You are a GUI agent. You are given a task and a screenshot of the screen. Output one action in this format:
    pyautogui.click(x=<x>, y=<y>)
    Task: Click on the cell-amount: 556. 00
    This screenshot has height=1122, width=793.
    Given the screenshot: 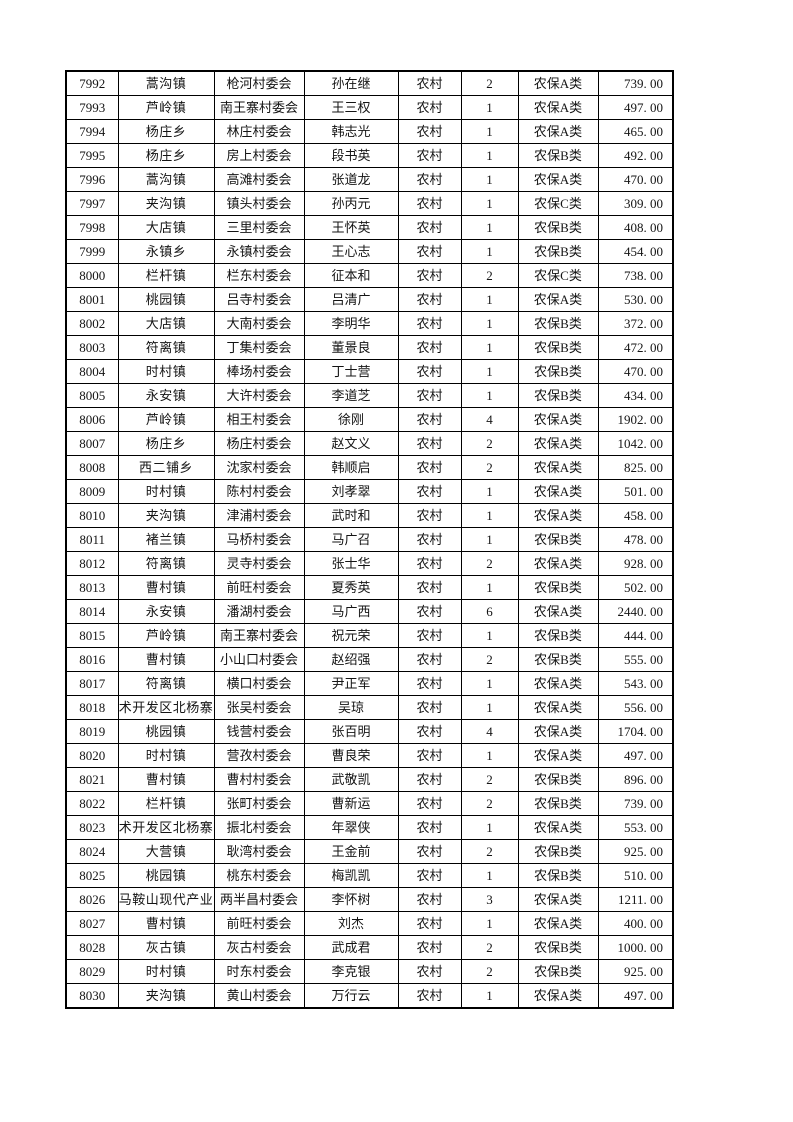 What is the action you would take?
    pyautogui.click(x=635, y=707)
    